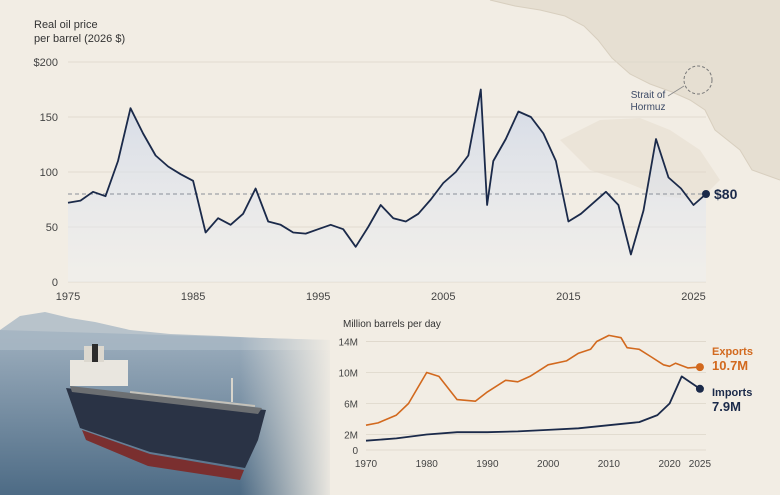 This screenshot has height=495, width=780. What do you see at coordinates (349, 397) in the screenshot?
I see `flows-y-tick-labels: 14M 10M 6M 2M 0` at bounding box center [349, 397].